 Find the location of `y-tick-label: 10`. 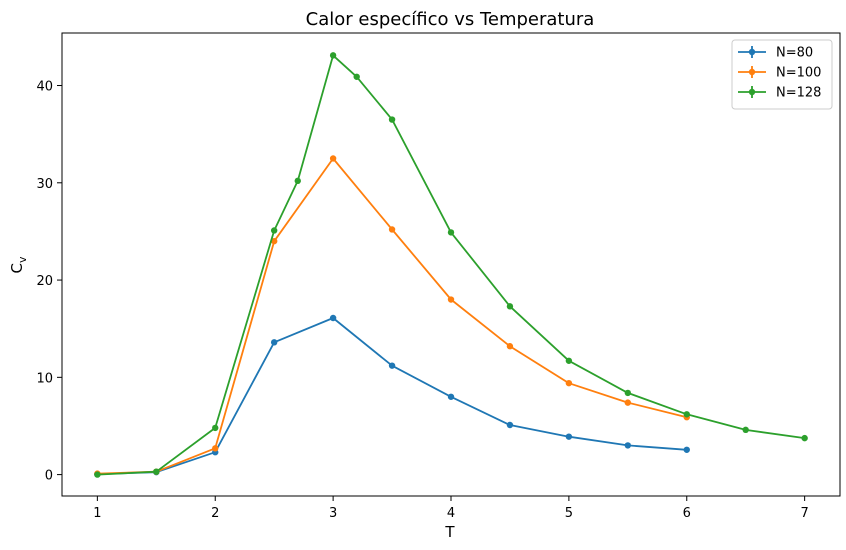

y-tick-label: 10 is located at coordinates (44, 378).